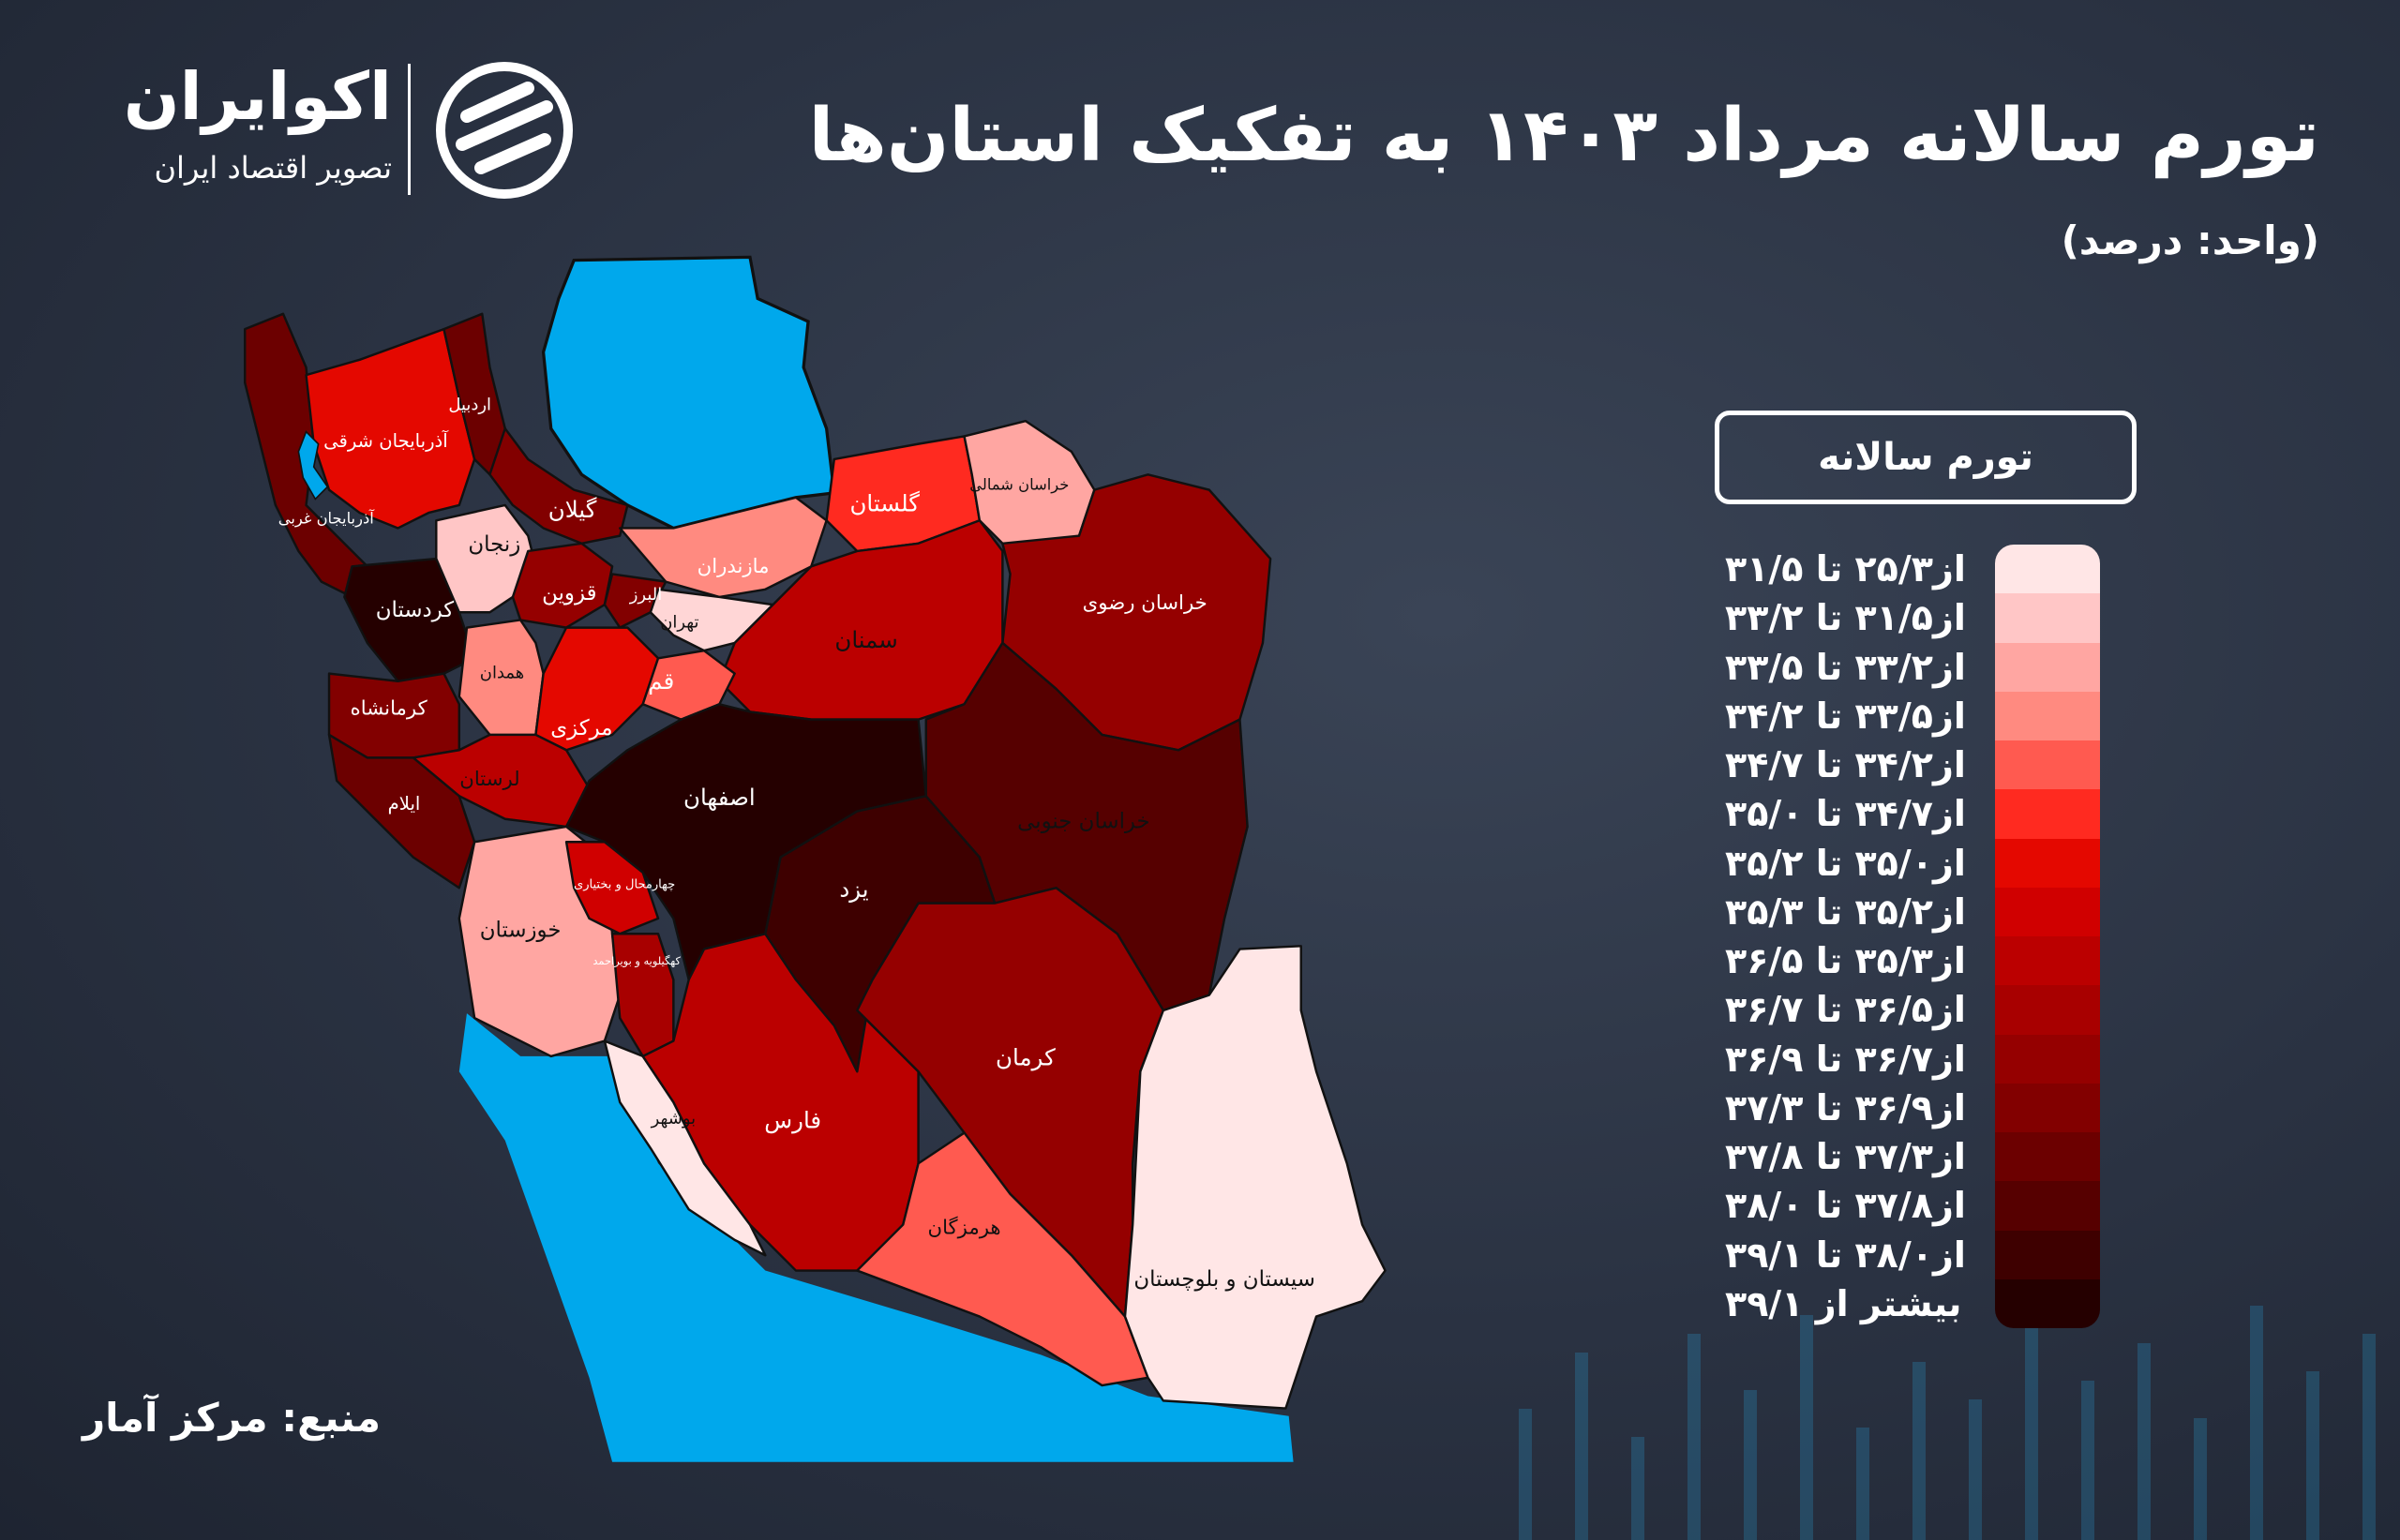  Describe the element at coordinates (386, 441) in the screenshot. I see `province-label-east-azarbaijan: آذربایجان شرقی` at that location.